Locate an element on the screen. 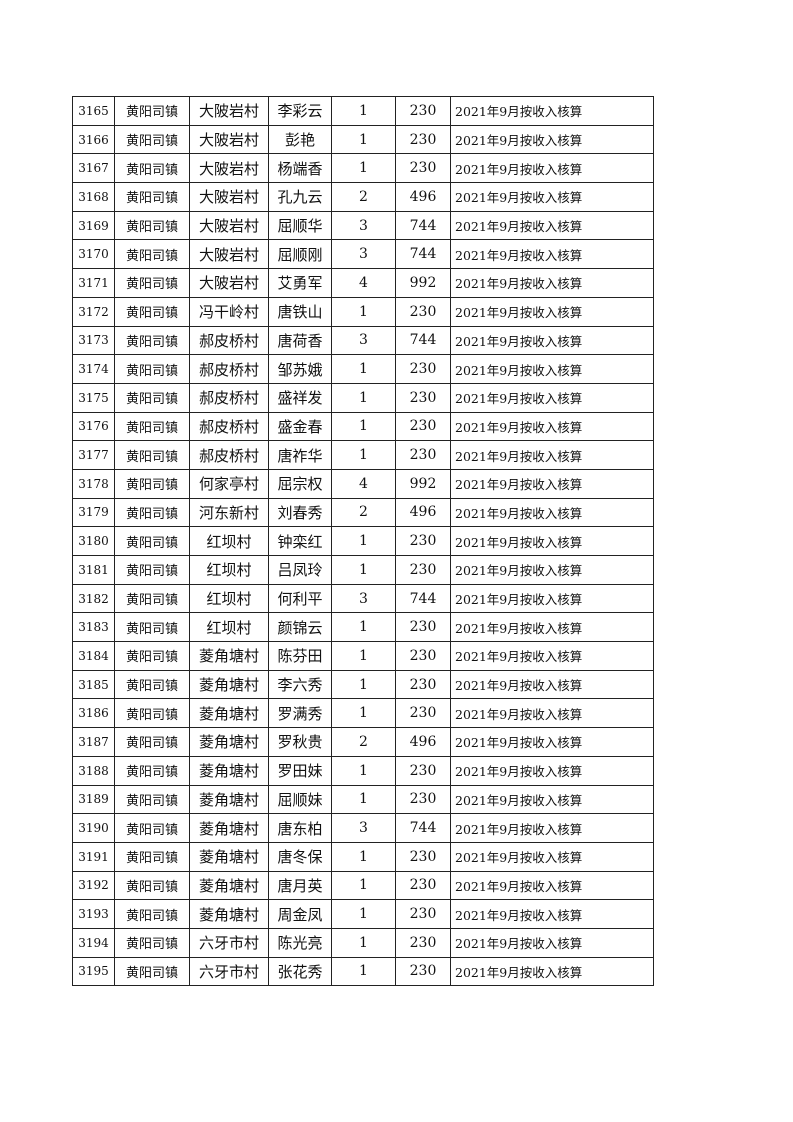  table-row: 3178 黄阳司镇 何家亭村 屈宗权 4 992 2021年9月按收入核算 is located at coordinates (363, 483).